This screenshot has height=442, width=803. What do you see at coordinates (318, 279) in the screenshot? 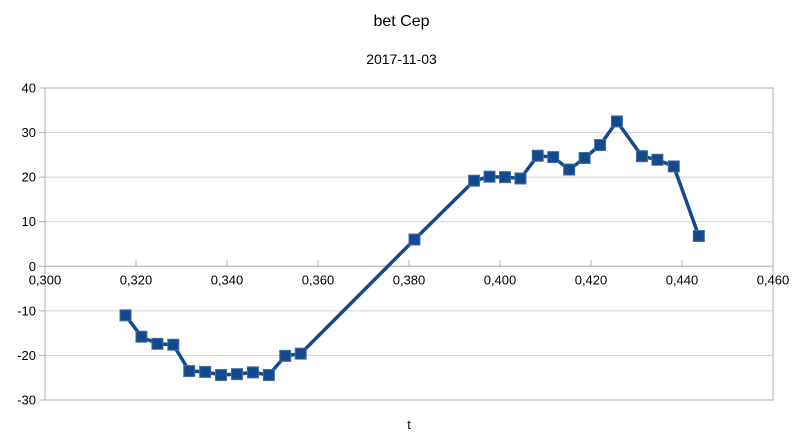
I see `x-axis-tick-label: 0,360` at bounding box center [318, 279].